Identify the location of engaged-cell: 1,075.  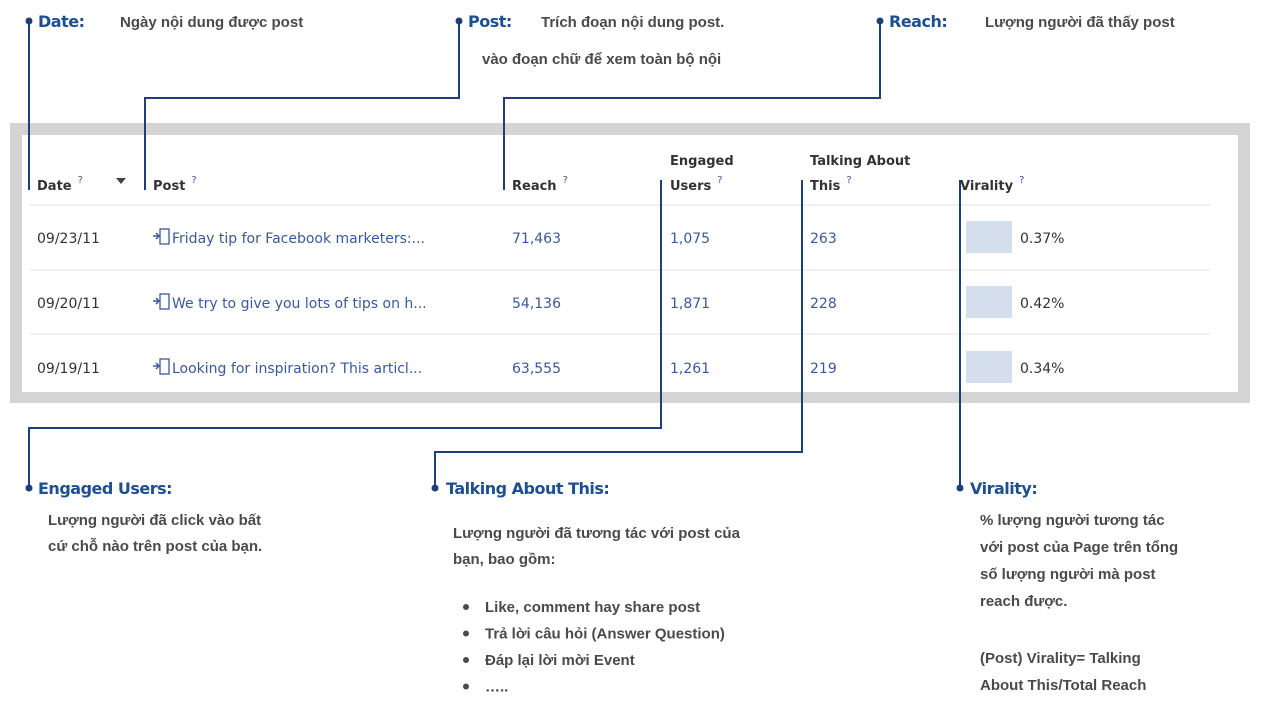
(690, 239).